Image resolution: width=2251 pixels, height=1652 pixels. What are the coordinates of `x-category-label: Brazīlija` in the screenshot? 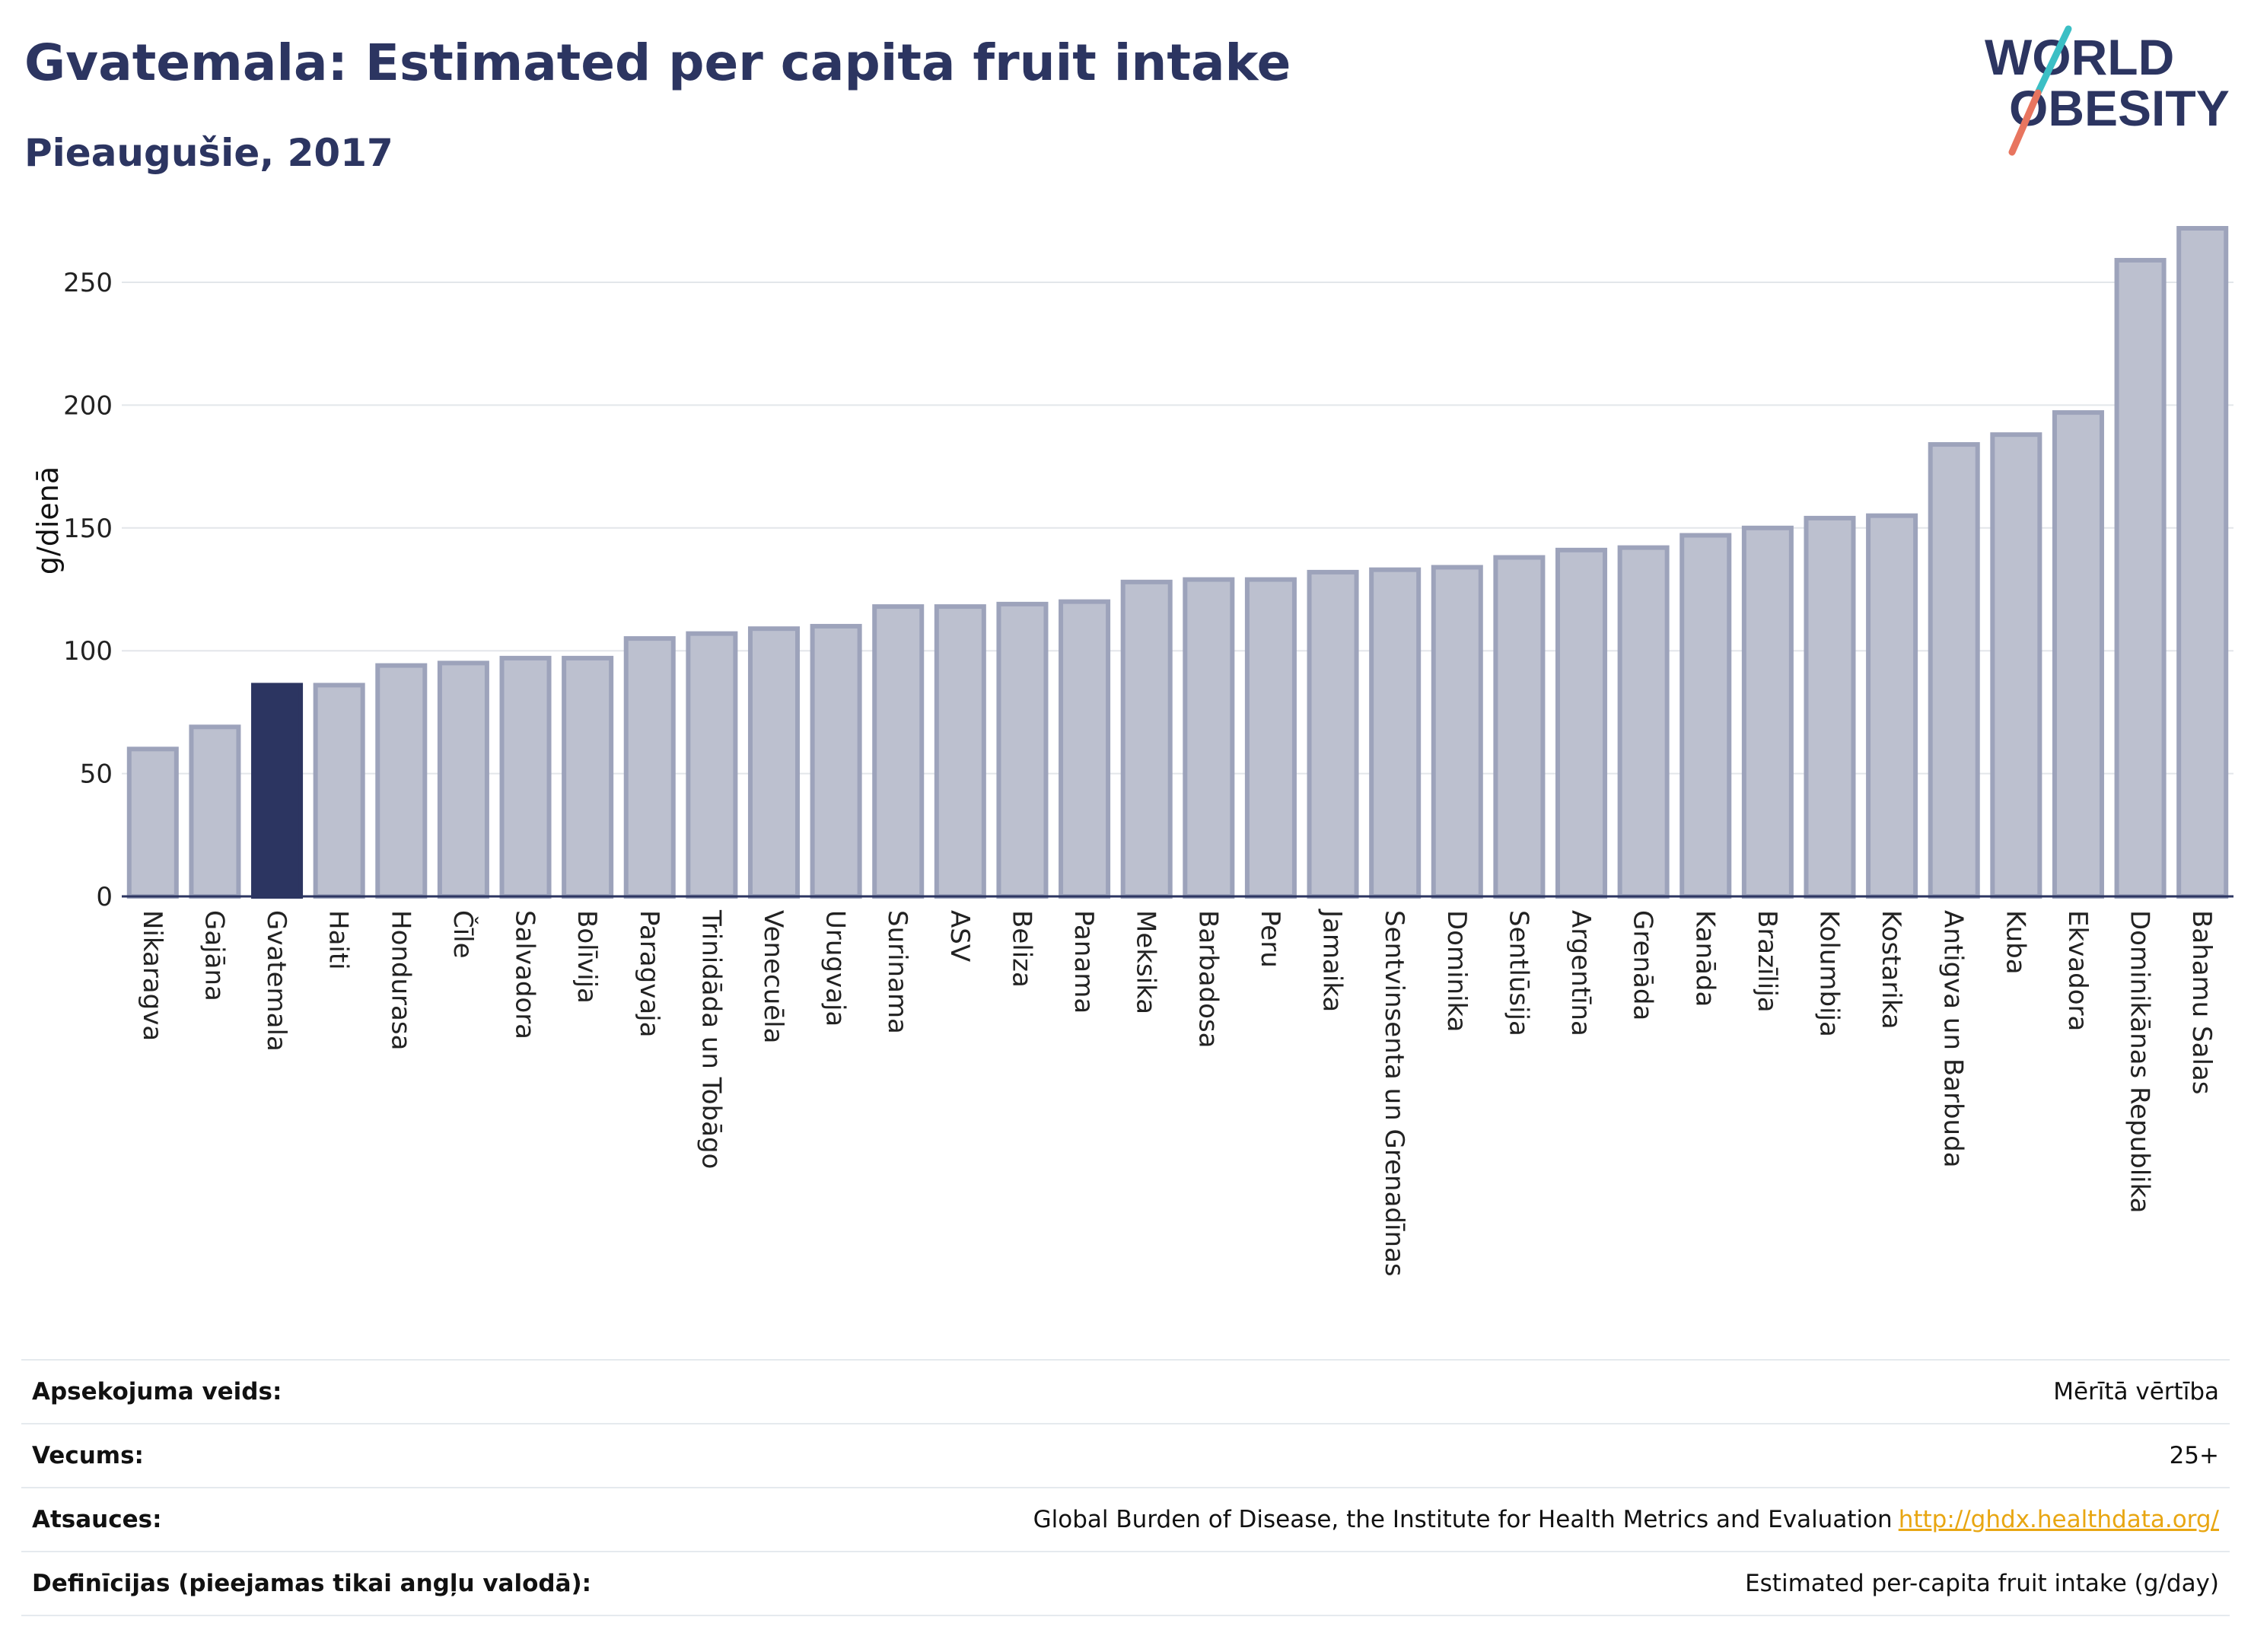 It's located at (1767, 961).